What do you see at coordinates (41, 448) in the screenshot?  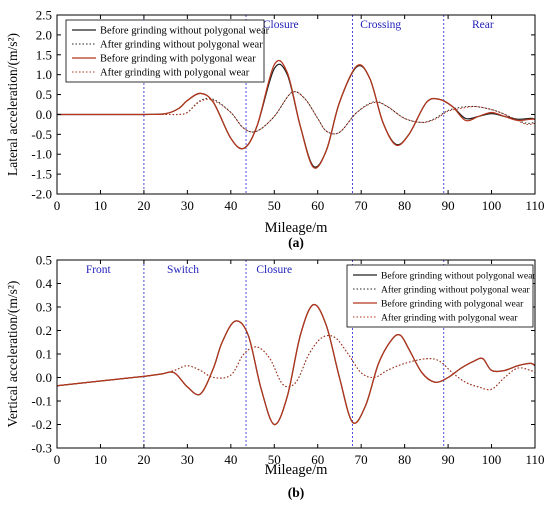 I see `y-tick-label: -0.3` at bounding box center [41, 448].